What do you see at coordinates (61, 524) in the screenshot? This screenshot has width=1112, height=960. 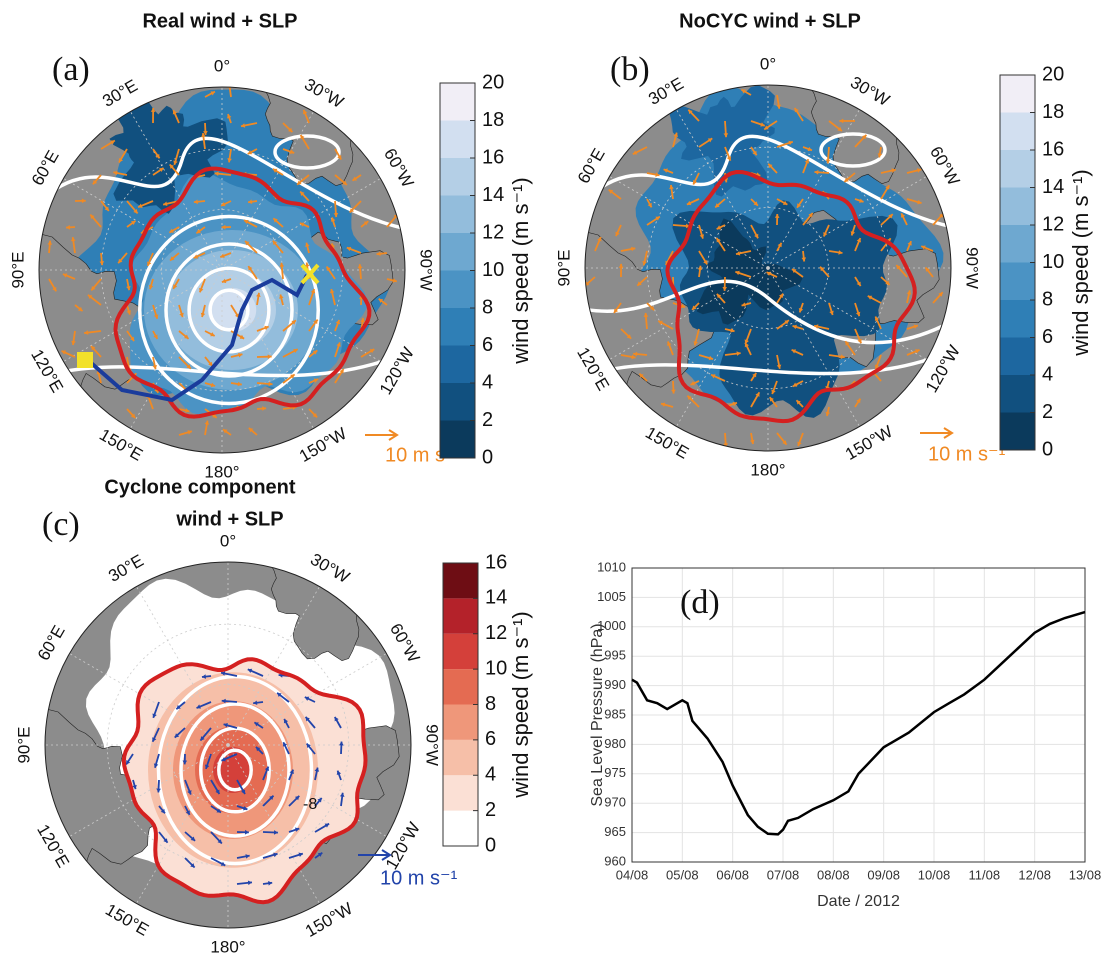 I see `panel-label: (c)` at bounding box center [61, 524].